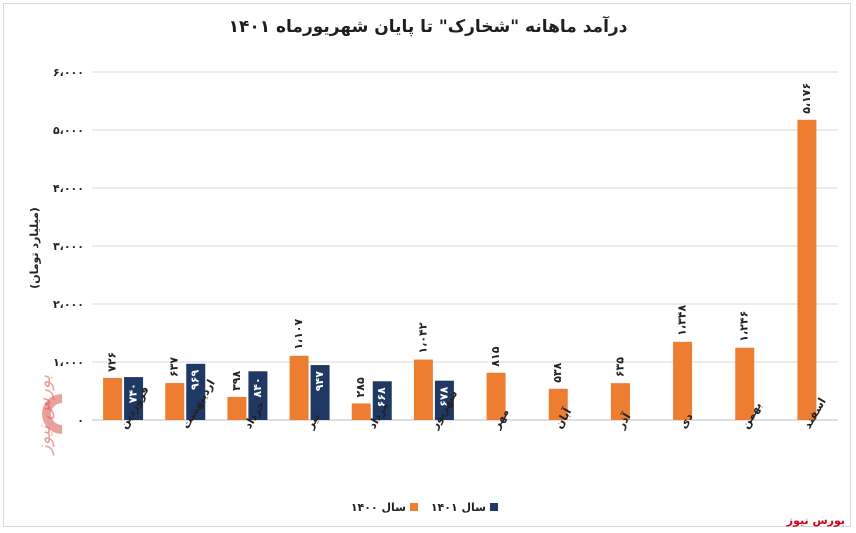  I want to click on y-tick-label: ۱،۰۰۰, so click(68, 362).